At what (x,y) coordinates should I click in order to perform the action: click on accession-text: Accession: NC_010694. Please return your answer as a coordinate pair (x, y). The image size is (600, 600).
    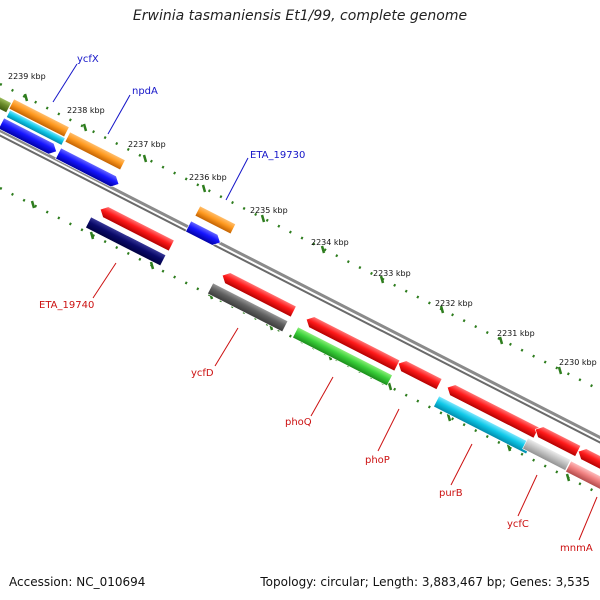
    Looking at the image, I should click on (77, 582).